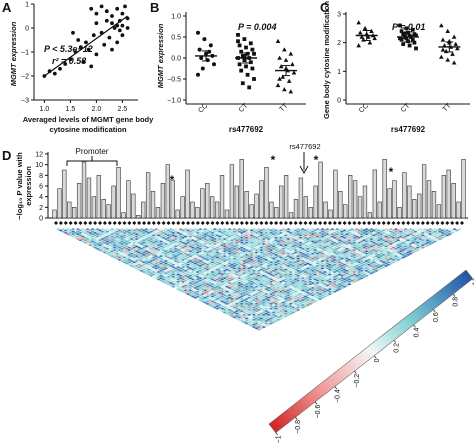  I want to click on promoter-bracket, so click(92, 163).